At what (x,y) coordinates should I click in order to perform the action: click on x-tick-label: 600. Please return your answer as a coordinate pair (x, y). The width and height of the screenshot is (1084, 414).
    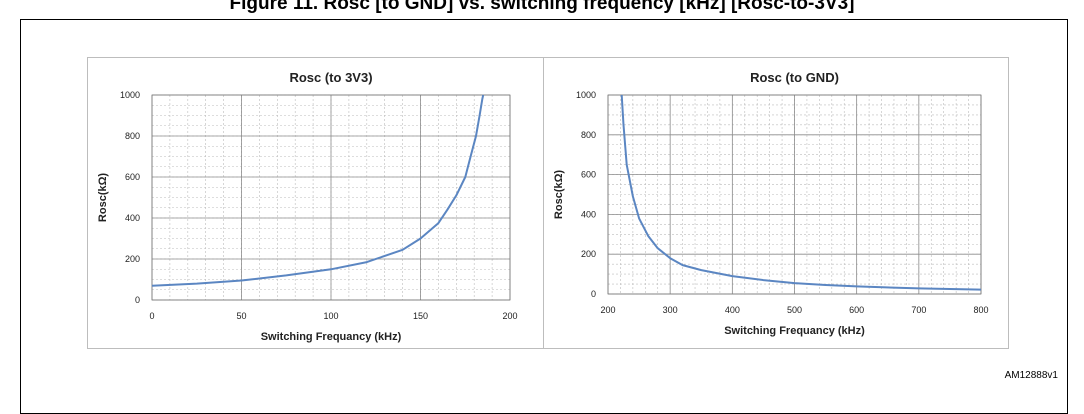
    Looking at the image, I should click on (856, 310).